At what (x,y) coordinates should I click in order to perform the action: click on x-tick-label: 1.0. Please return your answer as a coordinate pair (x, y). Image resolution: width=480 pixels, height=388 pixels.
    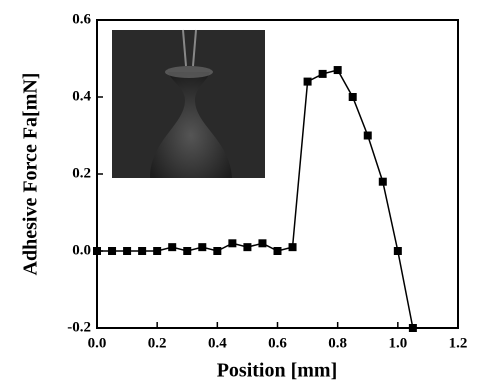
    Looking at the image, I should click on (397, 343).